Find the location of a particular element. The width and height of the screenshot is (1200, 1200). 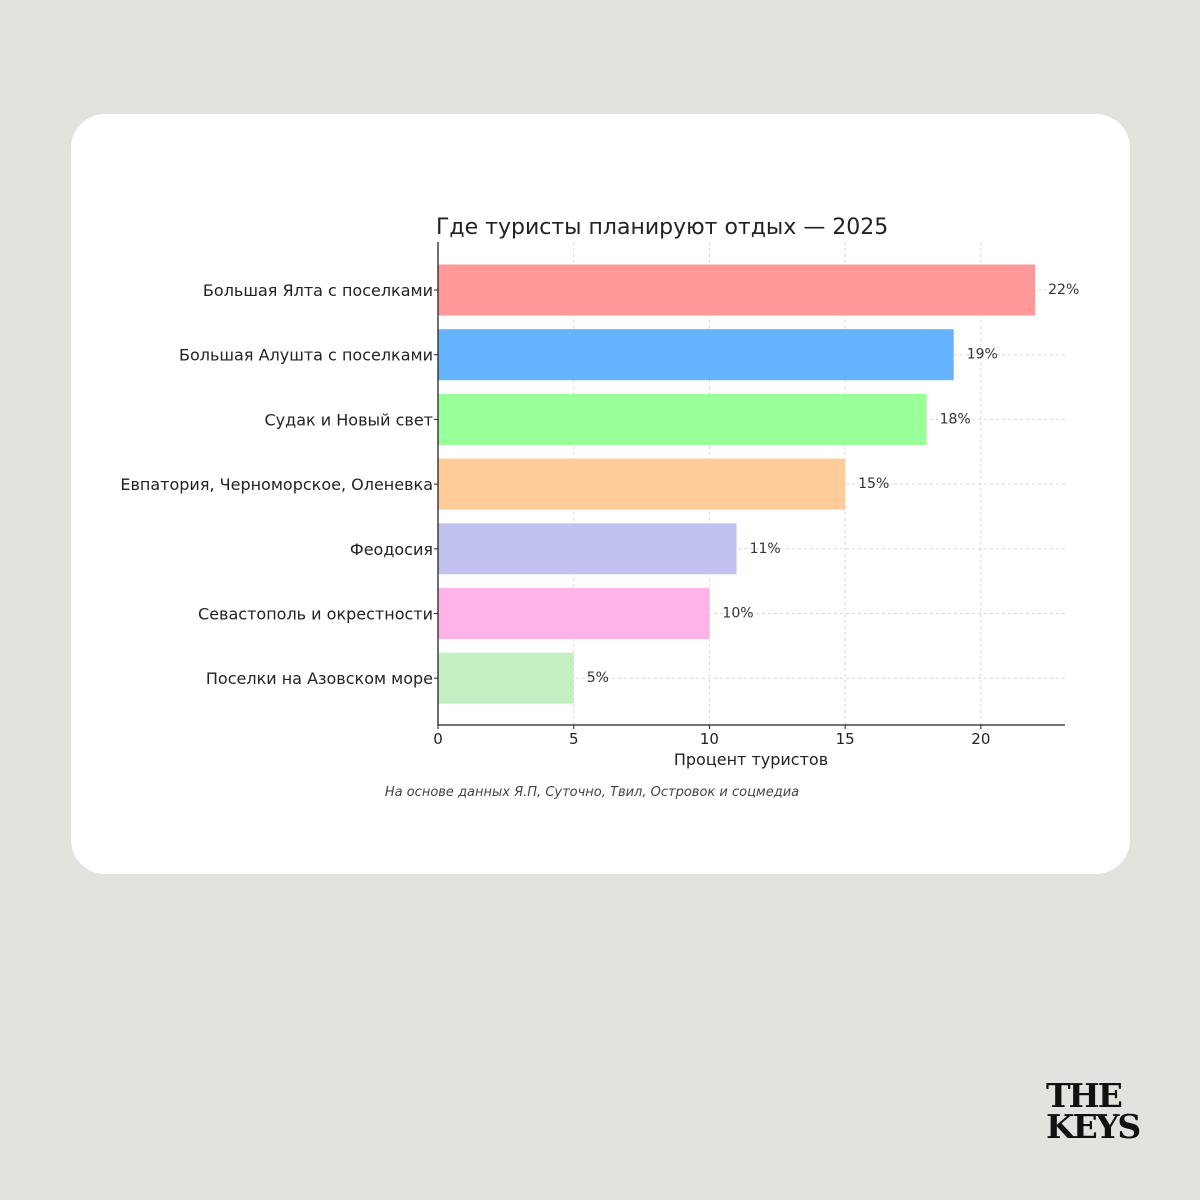

data-labels: 22% 19% 18% 15% 11% 10% 5% is located at coordinates (833, 484).